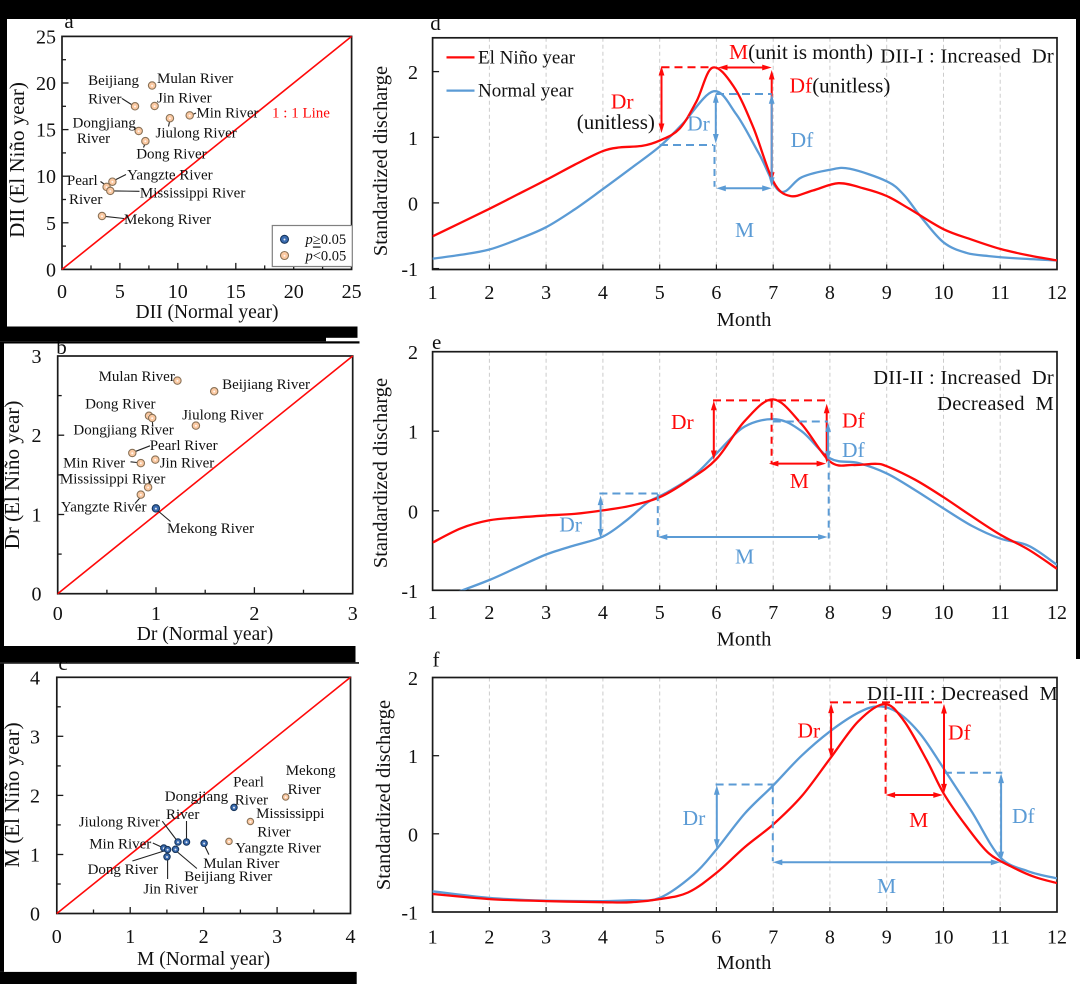  I want to click on svg-text: Mekong River, so click(167, 220).